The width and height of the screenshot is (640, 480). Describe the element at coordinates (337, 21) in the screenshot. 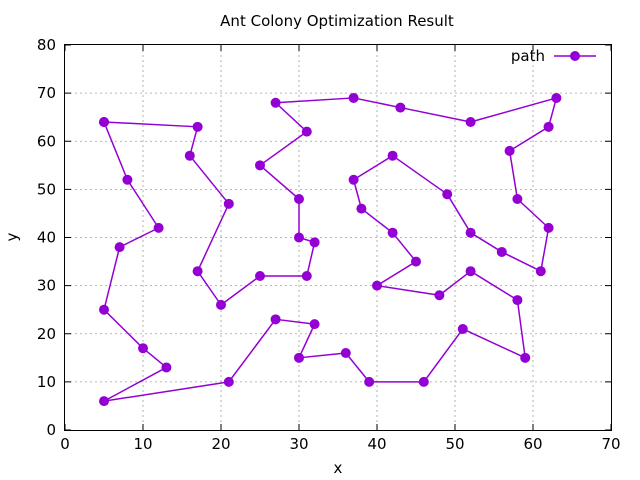

I see `chart-title: Ant Colony Optimization Result` at that location.